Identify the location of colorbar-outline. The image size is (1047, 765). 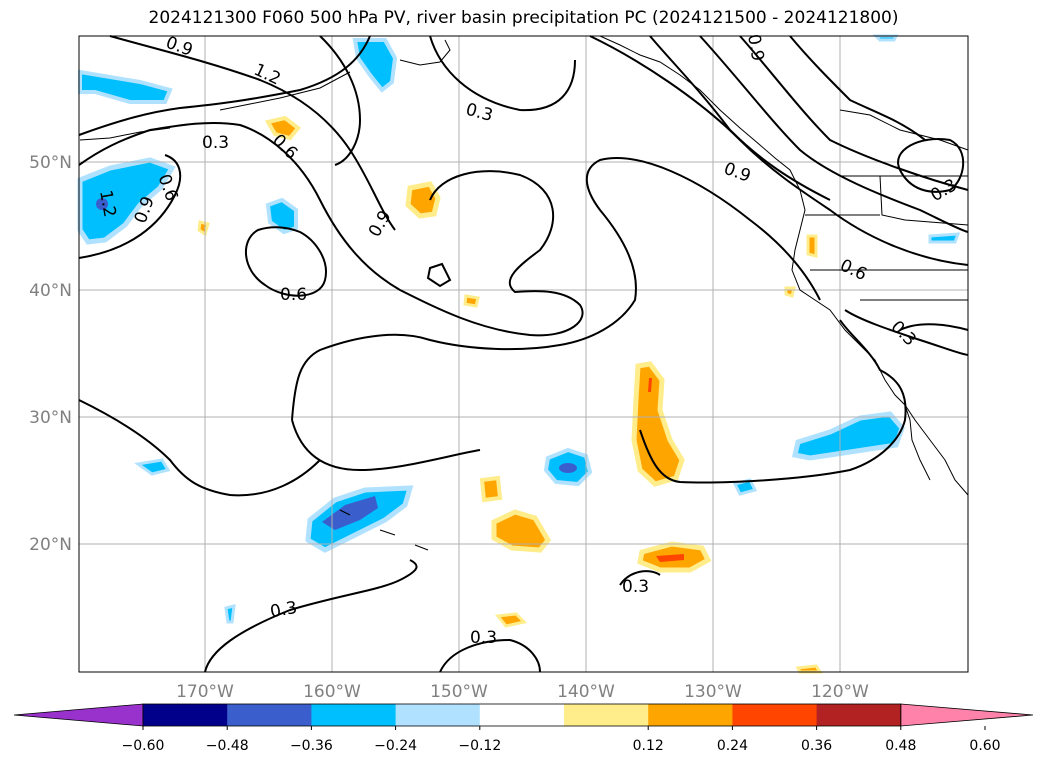
(522, 715).